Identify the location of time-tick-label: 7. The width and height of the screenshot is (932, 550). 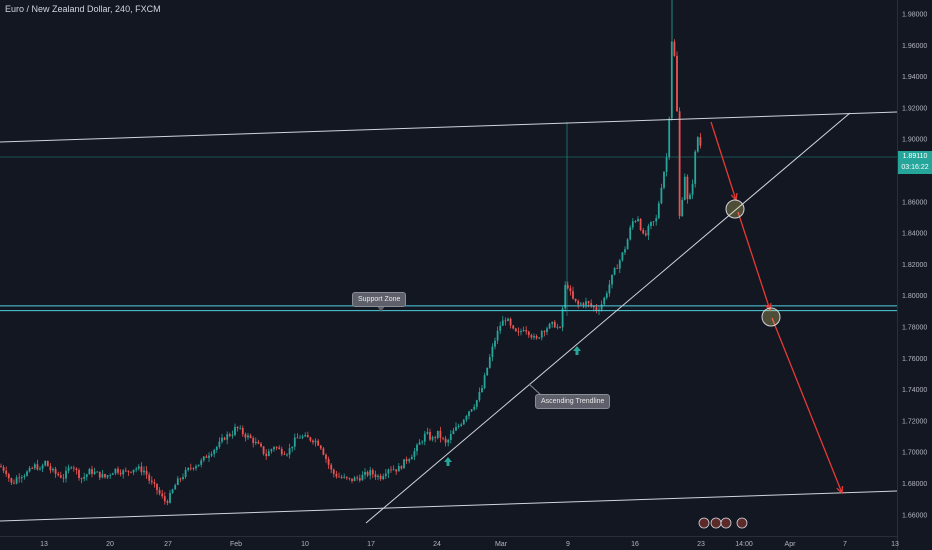
(845, 544).